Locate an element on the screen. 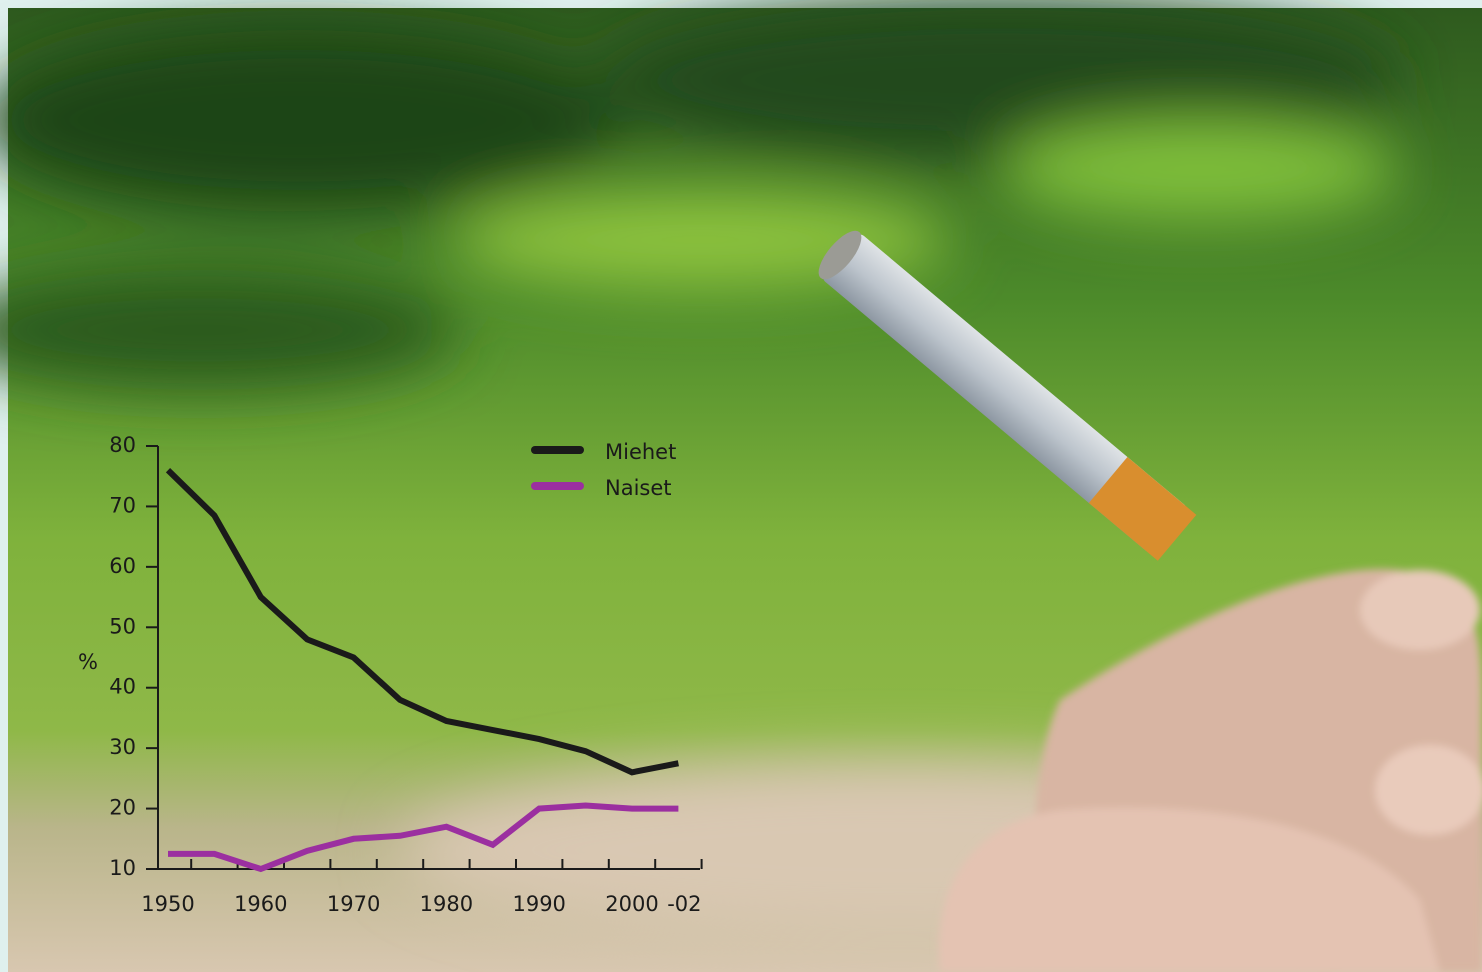 This screenshot has height=972, width=1482. y-tick-label: 10 is located at coordinates (122, 868).